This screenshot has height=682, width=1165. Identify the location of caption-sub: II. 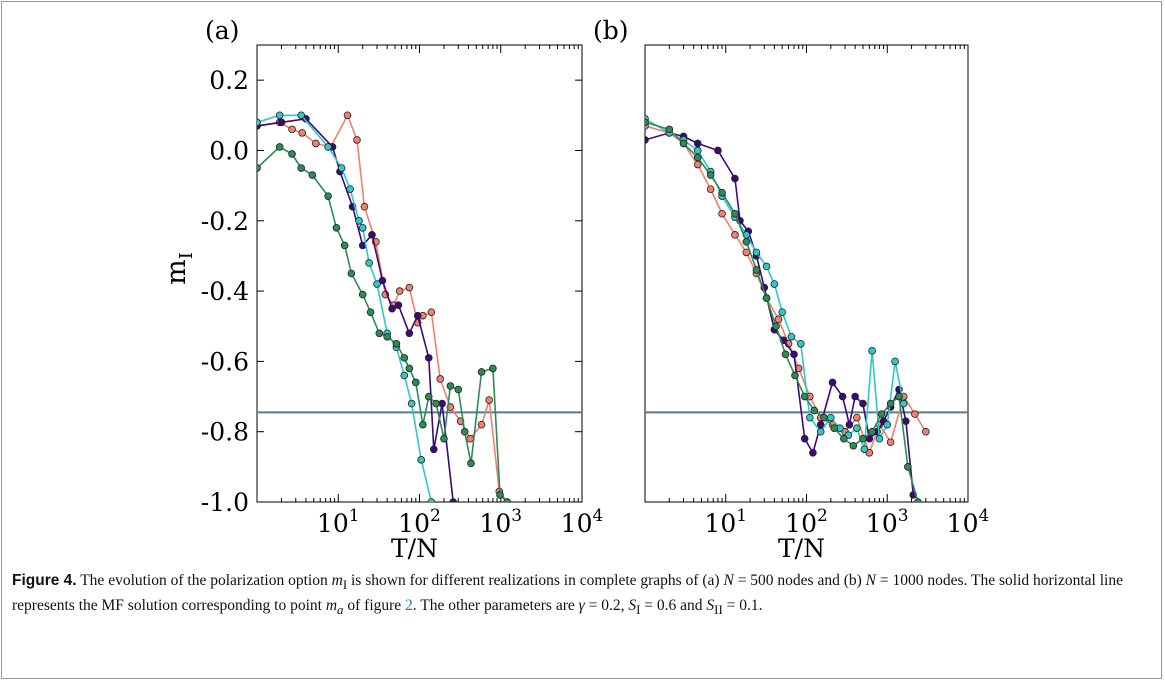
(718, 610).